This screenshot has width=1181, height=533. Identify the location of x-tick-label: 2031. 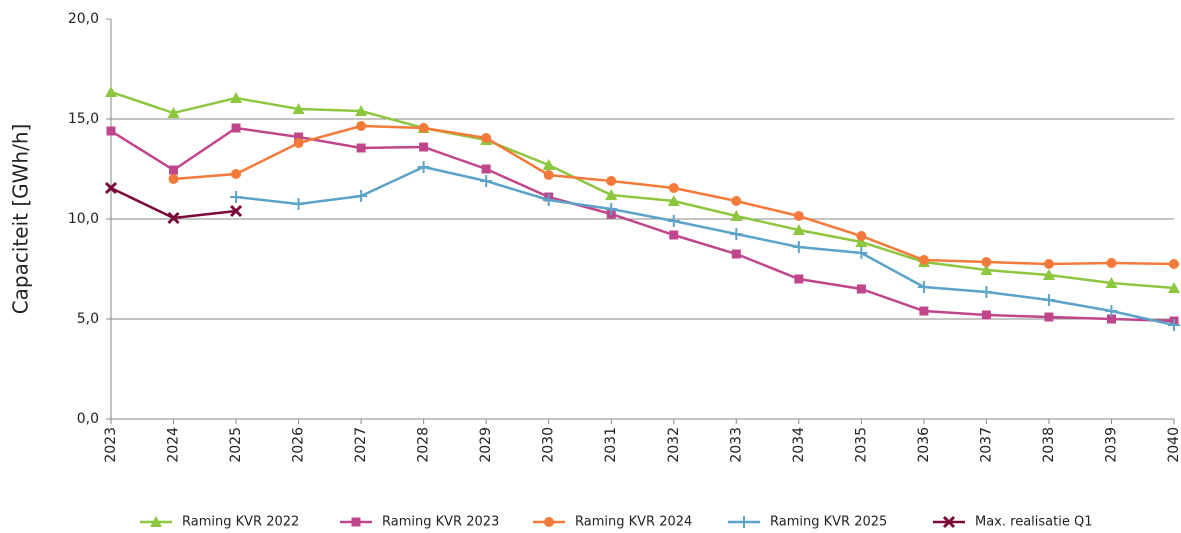
(611, 445).